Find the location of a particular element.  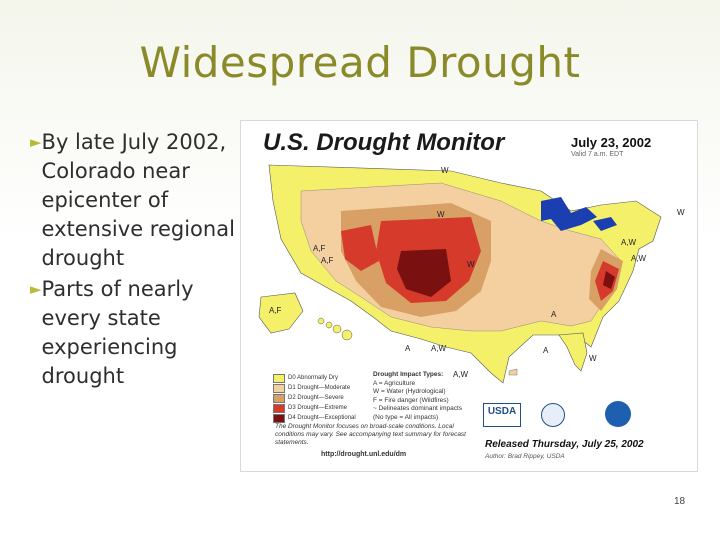

legend-item: D4 Drought—Exceptional is located at coordinates (314, 418).